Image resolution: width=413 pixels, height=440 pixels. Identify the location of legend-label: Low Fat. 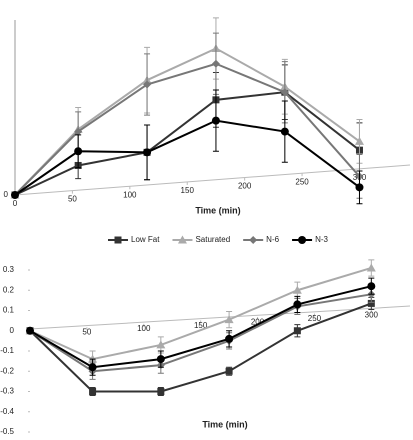
(145, 239).